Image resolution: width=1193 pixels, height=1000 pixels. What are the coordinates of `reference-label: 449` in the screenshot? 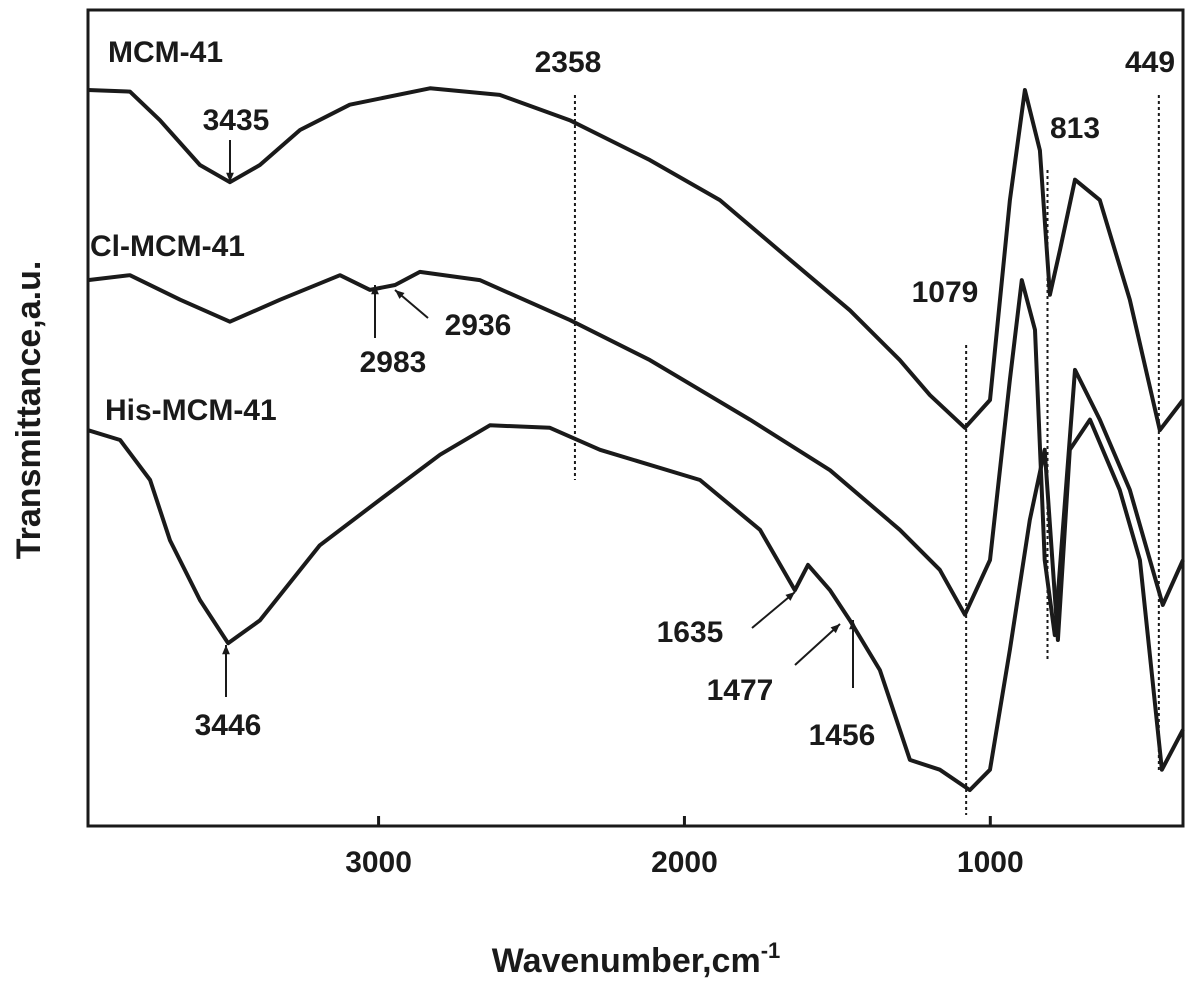 It's located at (1150, 62).